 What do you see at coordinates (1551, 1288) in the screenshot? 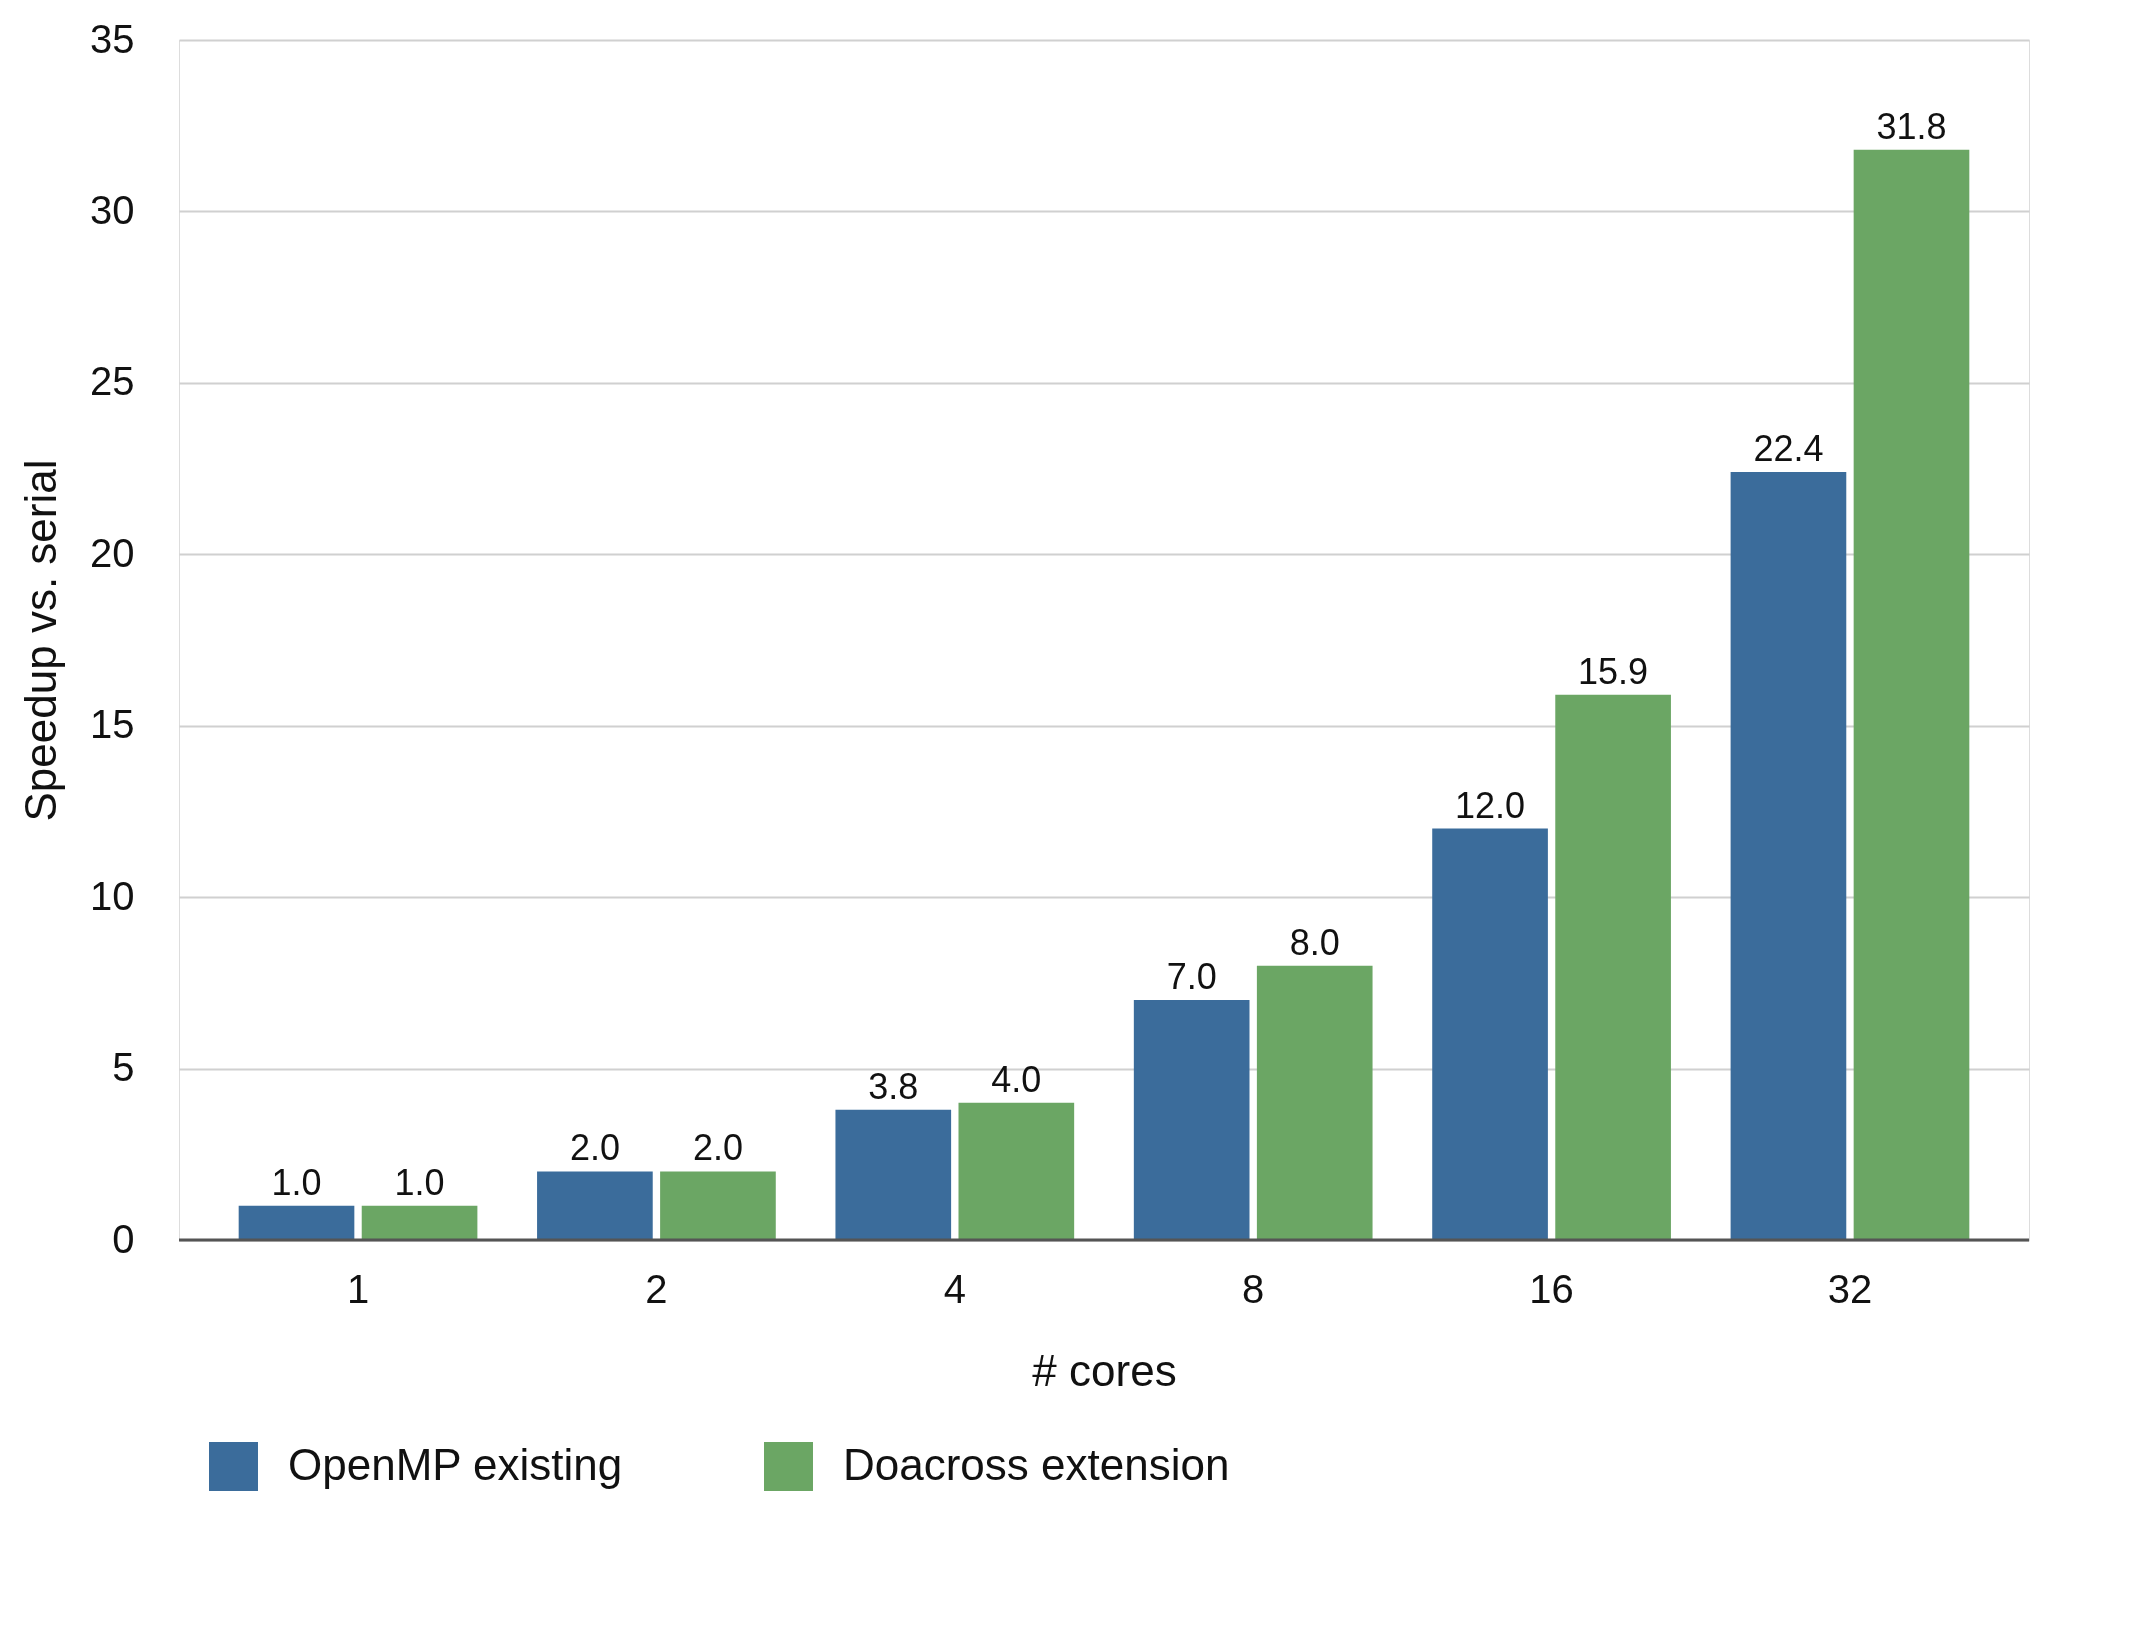
I see `x-tick-label: 16` at bounding box center [1551, 1288].